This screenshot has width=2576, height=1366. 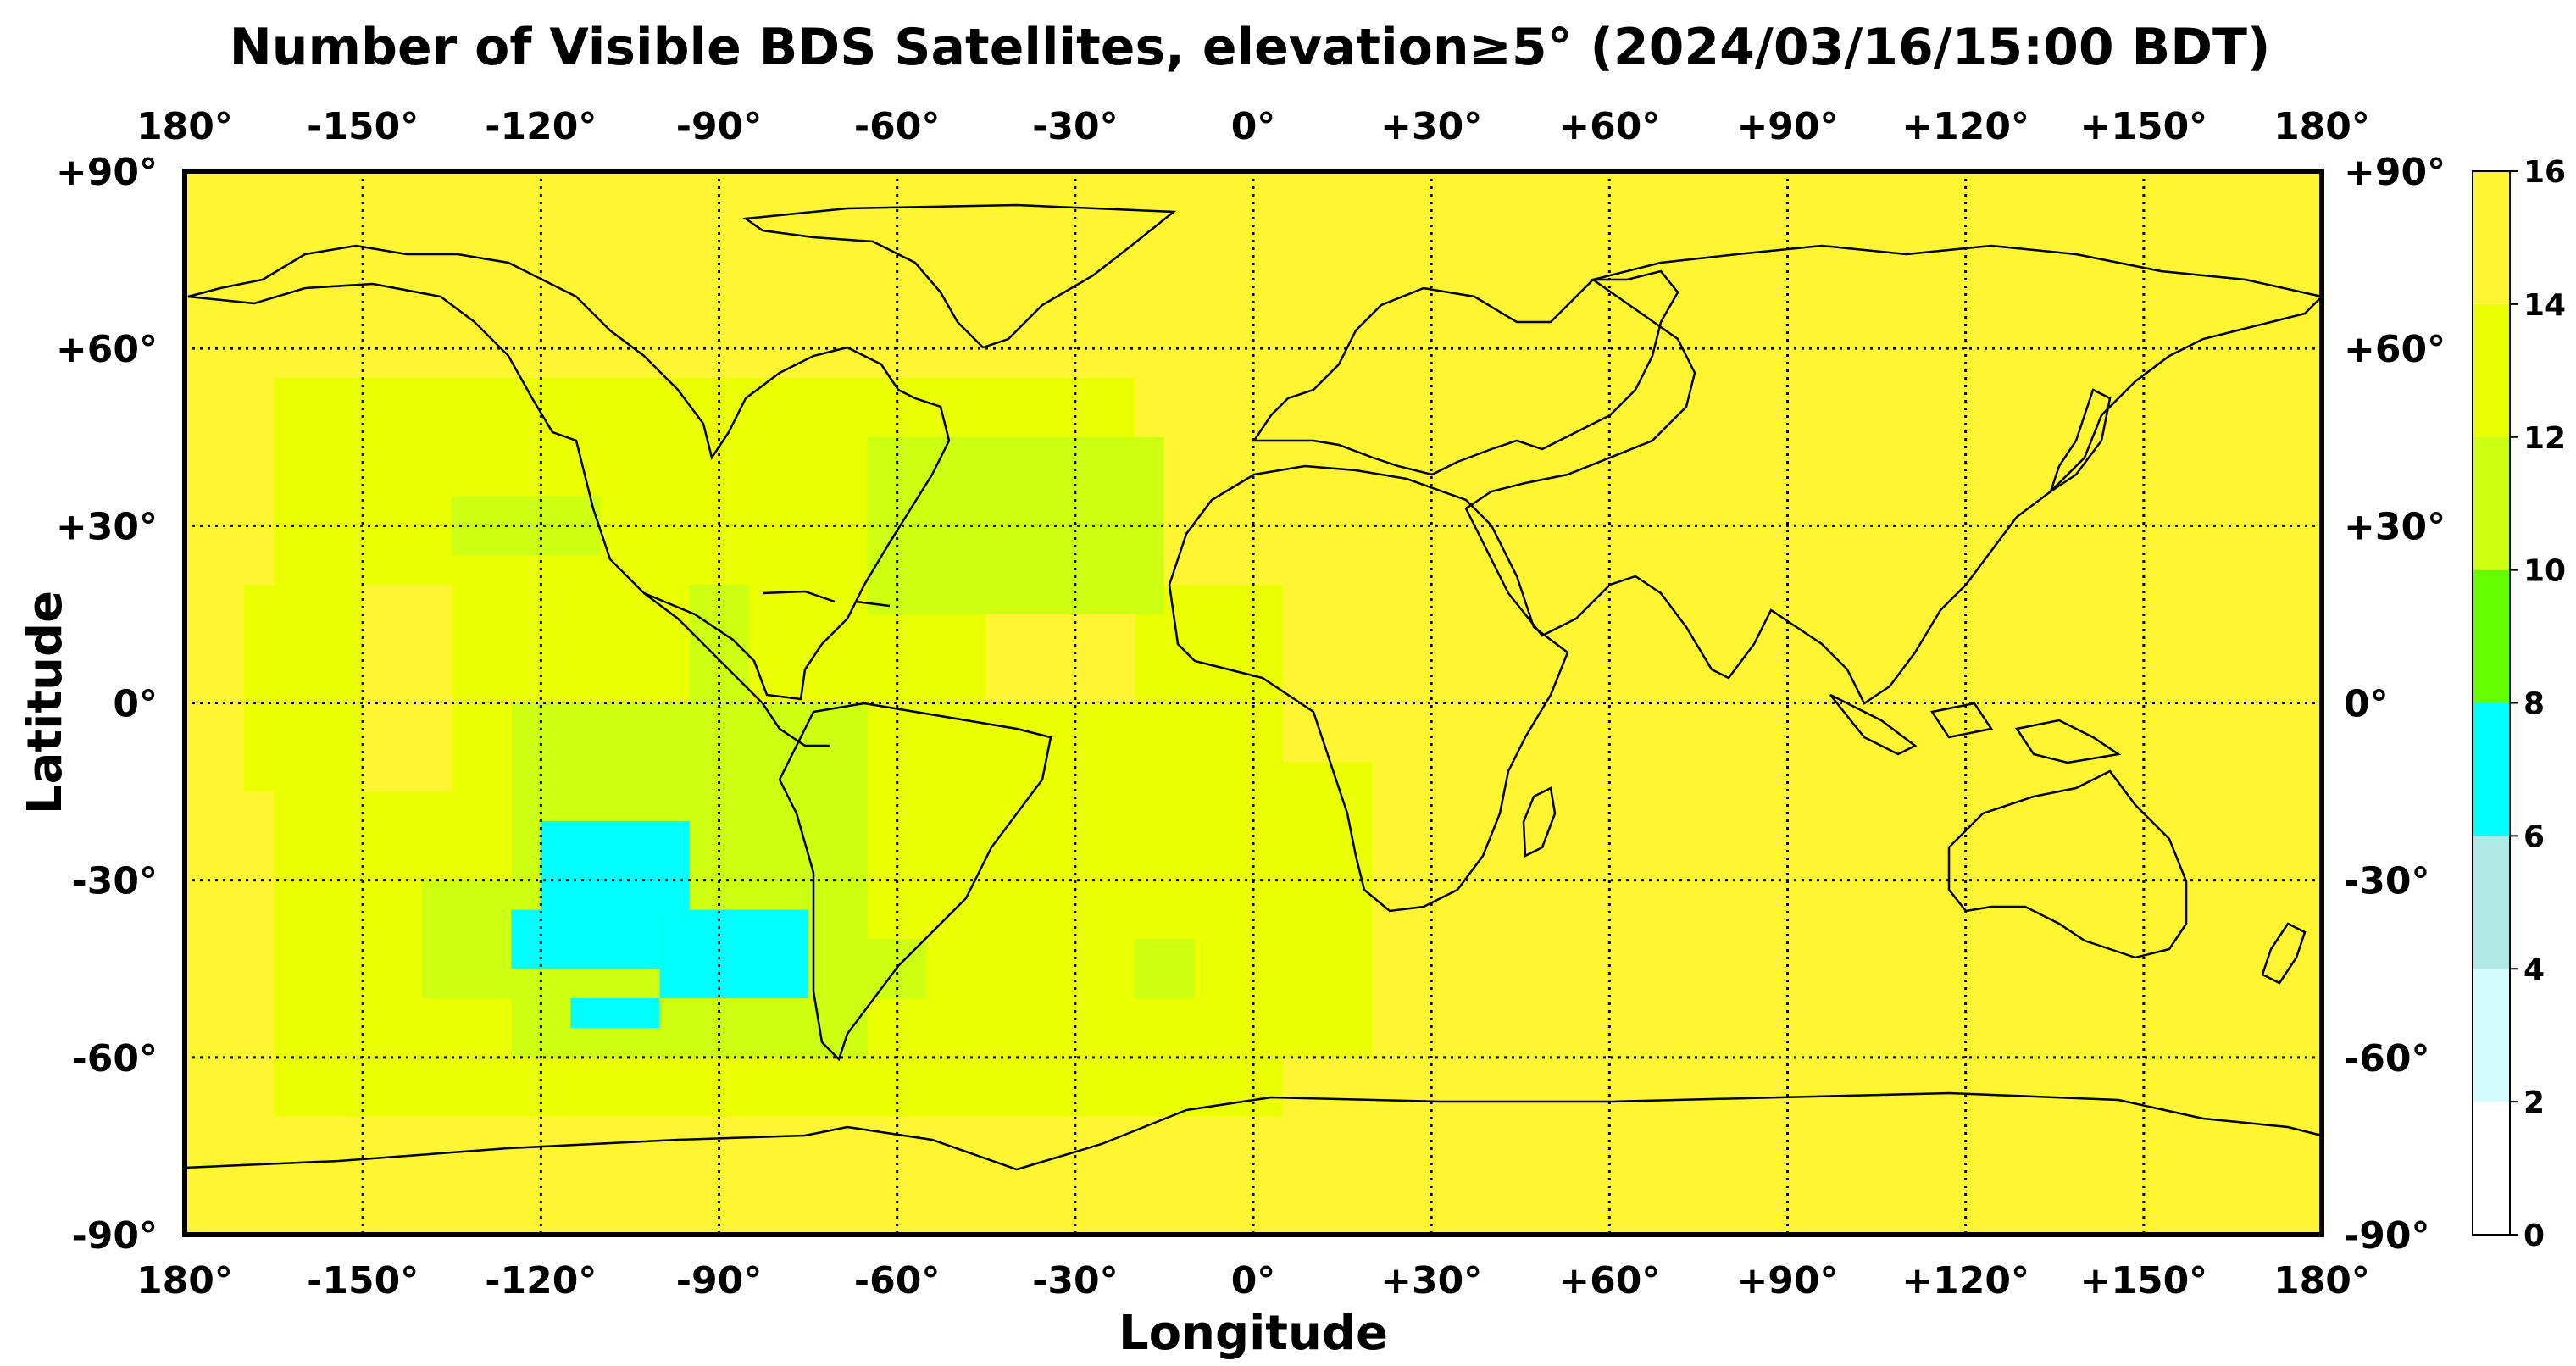 What do you see at coordinates (1465, 372) in the screenshot?
I see `coastline-europe` at bounding box center [1465, 372].